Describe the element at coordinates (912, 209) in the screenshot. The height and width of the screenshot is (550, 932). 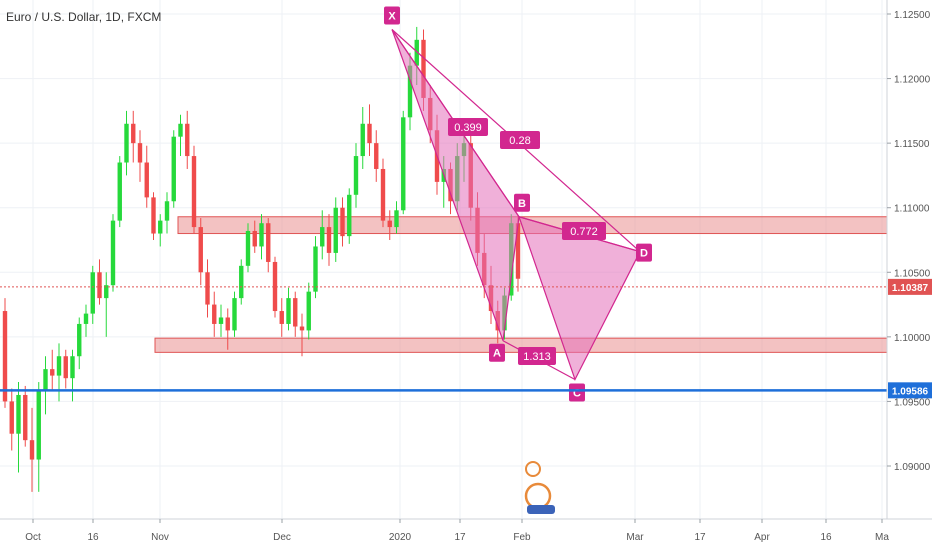
I see `y-tick-label: 1.11000` at that location.